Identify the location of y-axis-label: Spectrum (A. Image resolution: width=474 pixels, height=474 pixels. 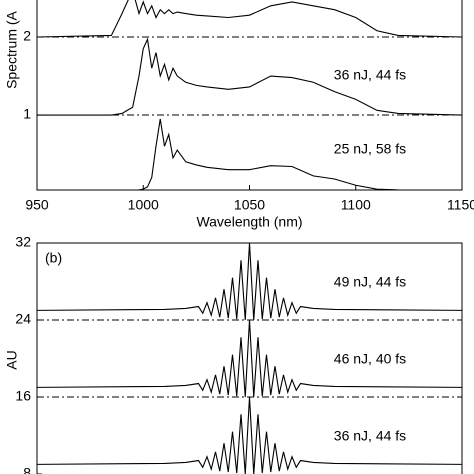
(12, 49).